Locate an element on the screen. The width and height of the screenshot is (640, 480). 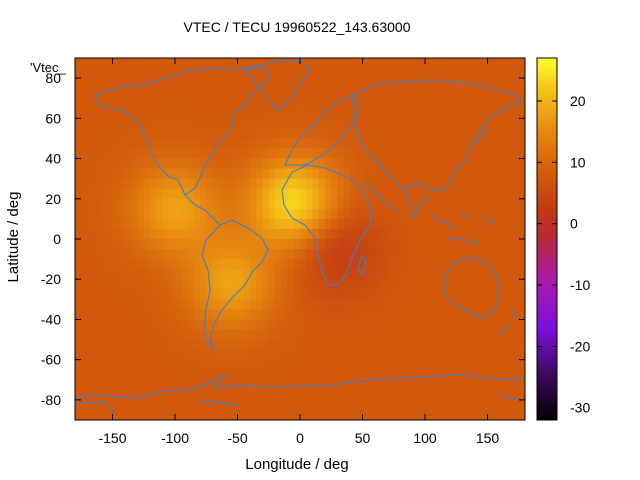
colorbar-tick-label: -30 is located at coordinates (580, 408).